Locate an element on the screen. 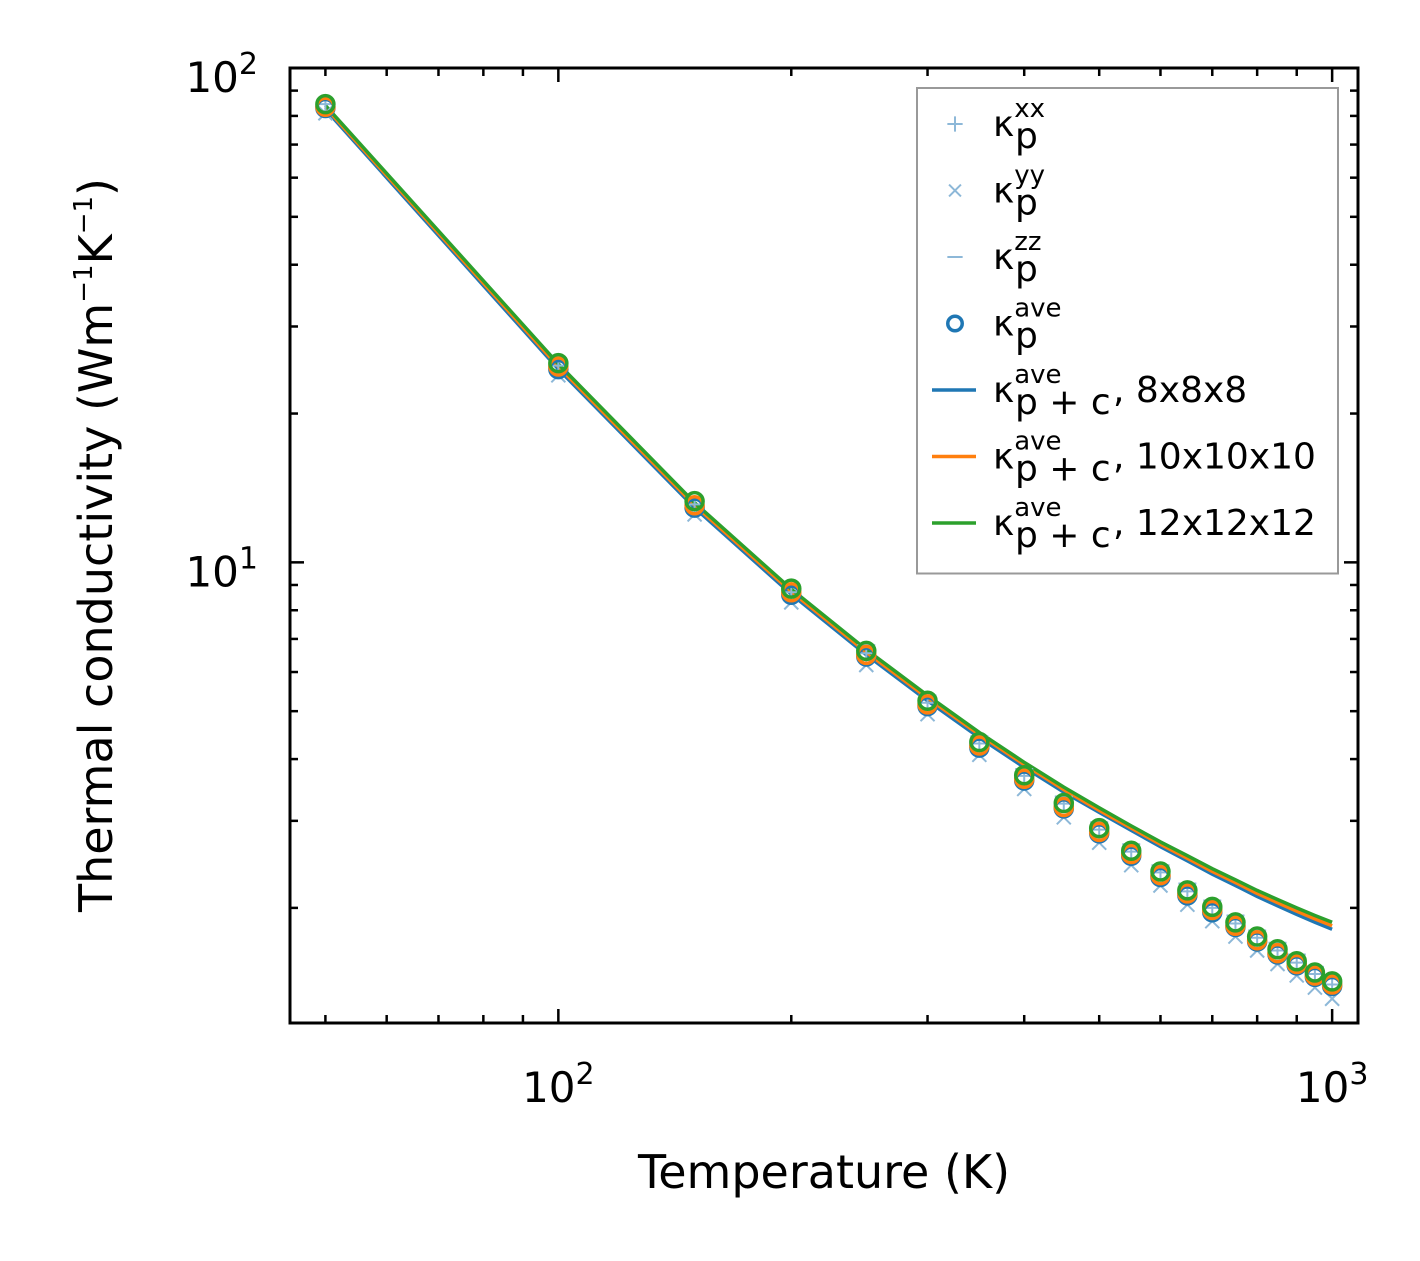  y-tick-label: 10² is located at coordinates (221, 74).